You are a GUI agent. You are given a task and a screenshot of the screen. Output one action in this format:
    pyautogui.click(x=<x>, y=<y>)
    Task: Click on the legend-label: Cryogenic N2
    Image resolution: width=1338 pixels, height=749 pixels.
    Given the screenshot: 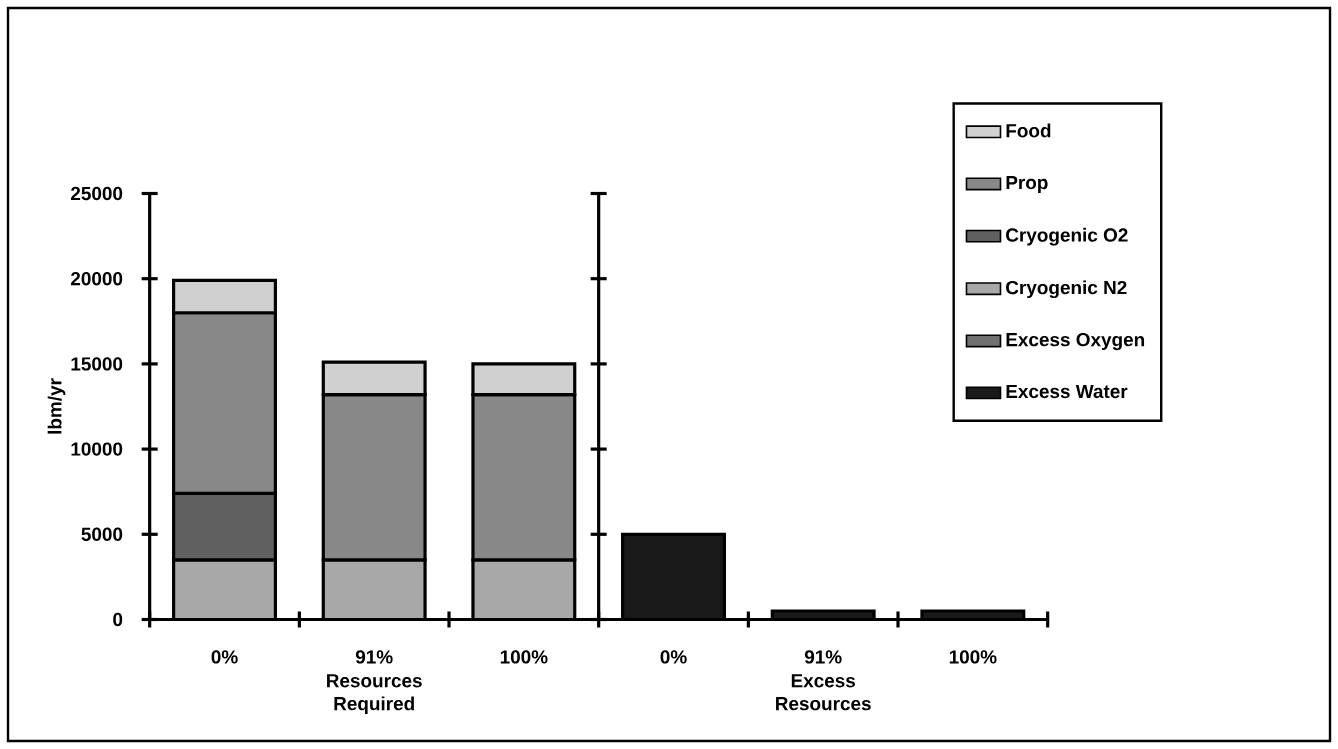 What is the action you would take?
    pyautogui.click(x=1066, y=289)
    